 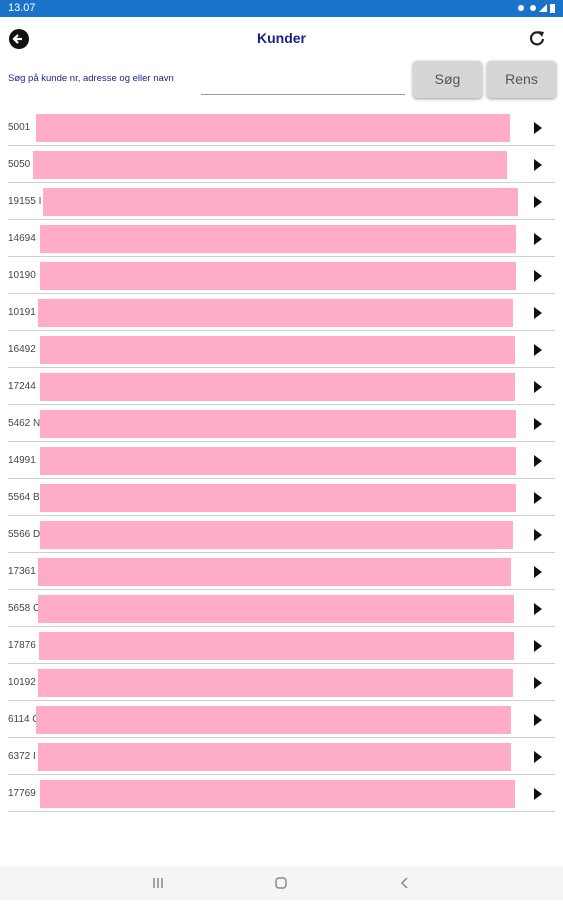 I want to click on customer-id: 10192, so click(x=22, y=682).